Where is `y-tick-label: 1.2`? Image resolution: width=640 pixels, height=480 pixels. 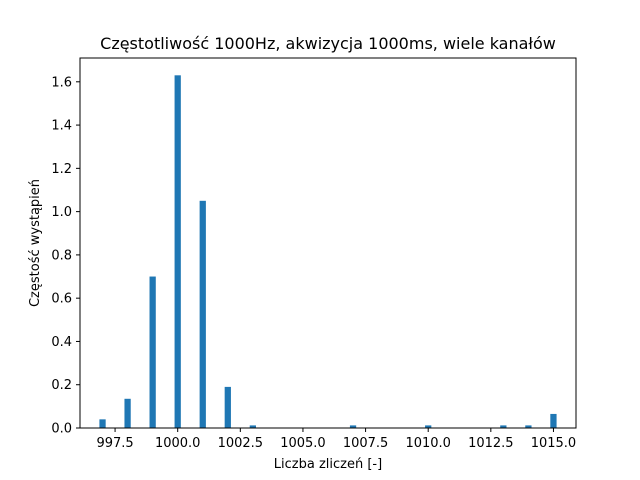
y-tick-label: 1.2 is located at coordinates (61, 169).